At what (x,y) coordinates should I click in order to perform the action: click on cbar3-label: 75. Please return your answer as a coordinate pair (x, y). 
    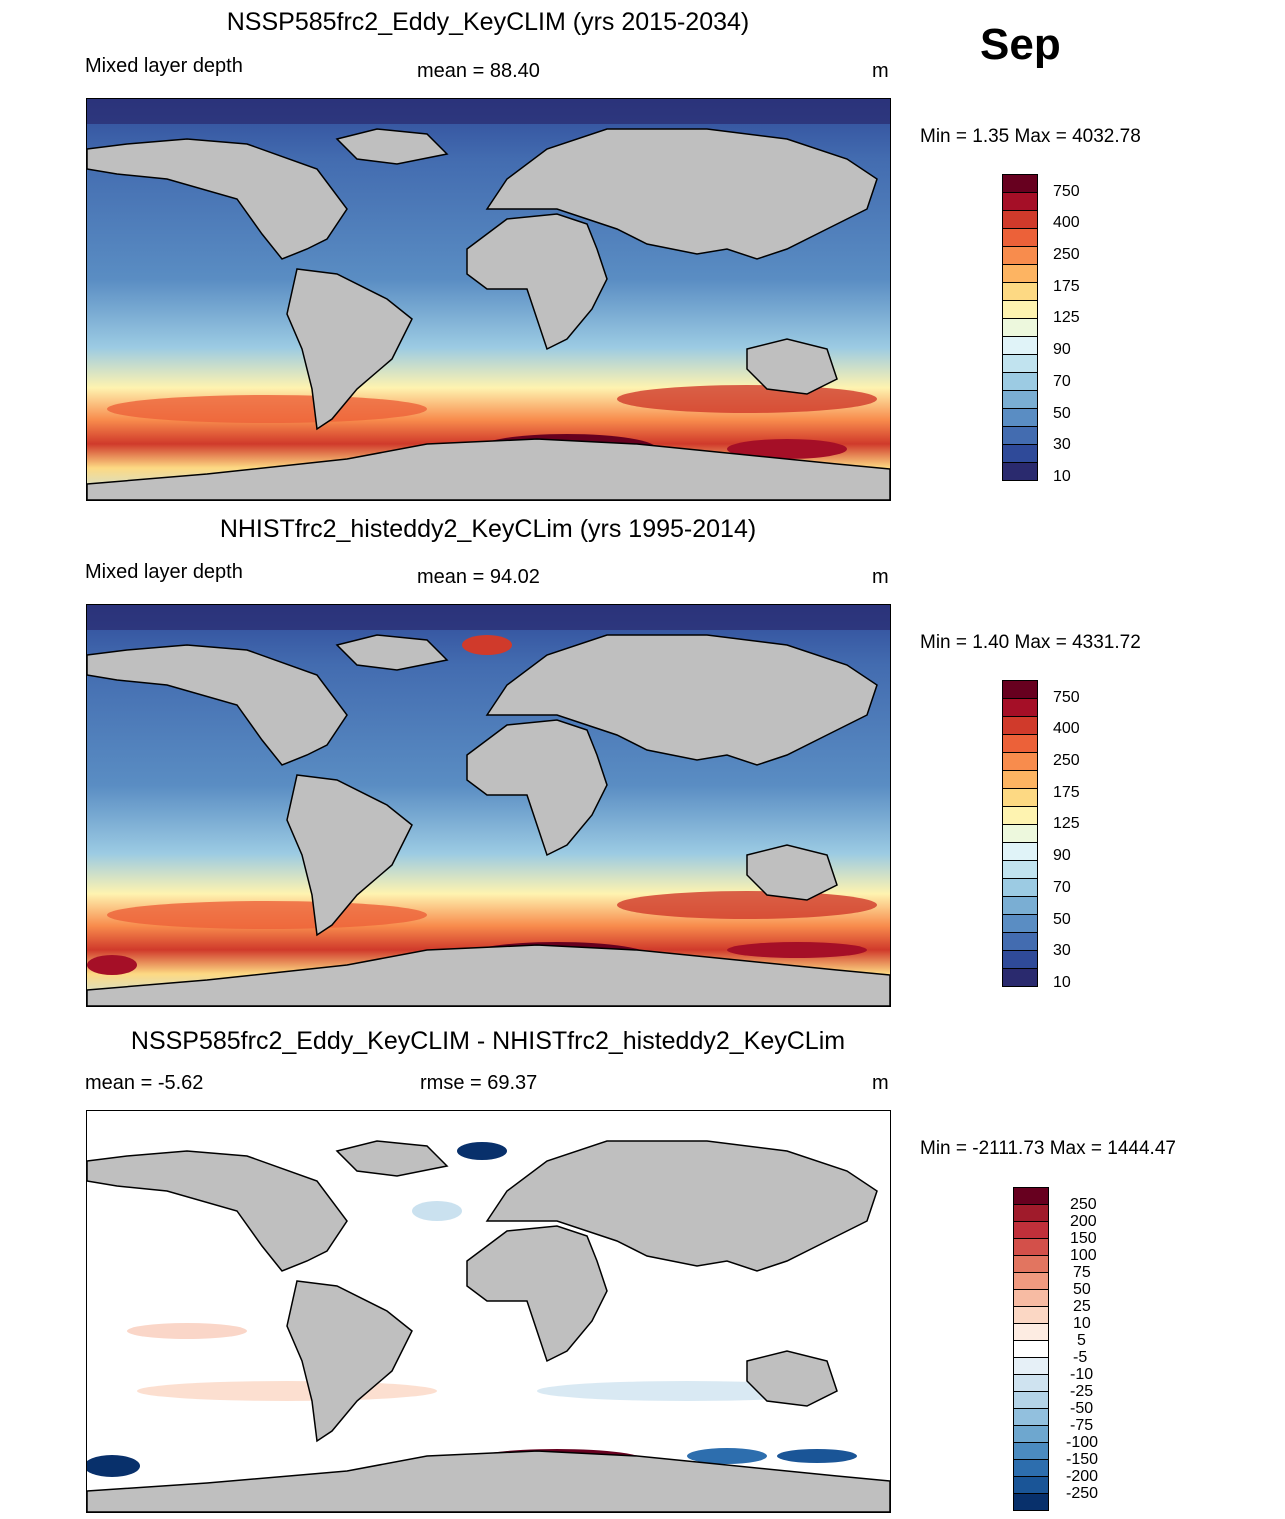
    Looking at the image, I should click on (1082, 1272).